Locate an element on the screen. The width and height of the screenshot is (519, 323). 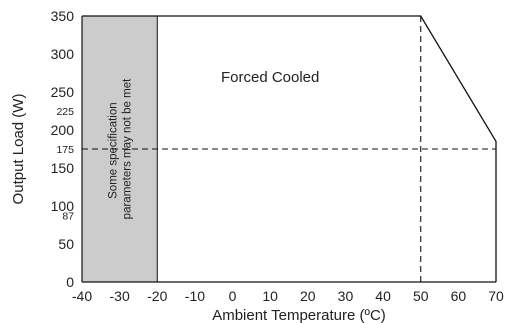
y-tick-label: 100 is located at coordinates (63, 206).